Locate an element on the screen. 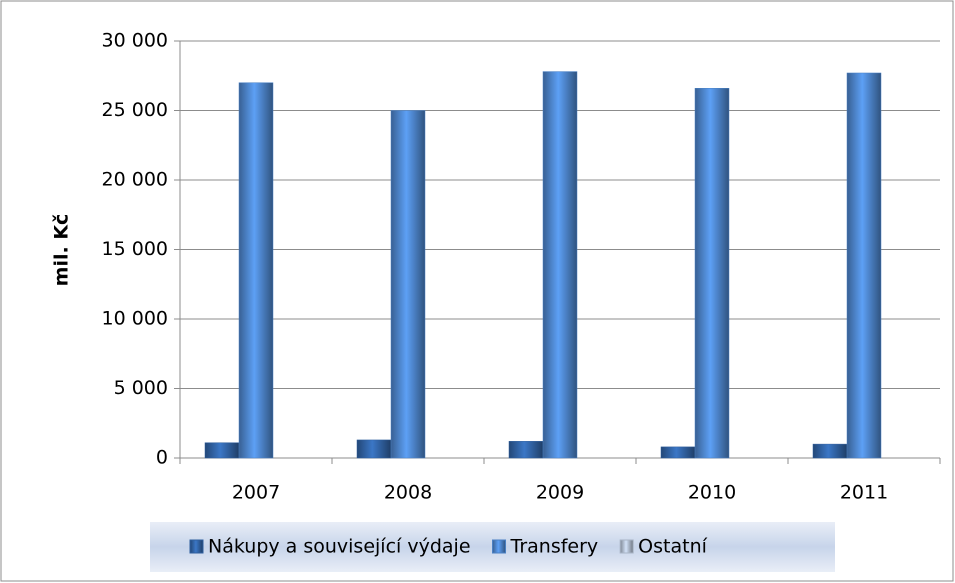 The height and width of the screenshot is (583, 955). x-tick-label: 2007 is located at coordinates (256, 493).